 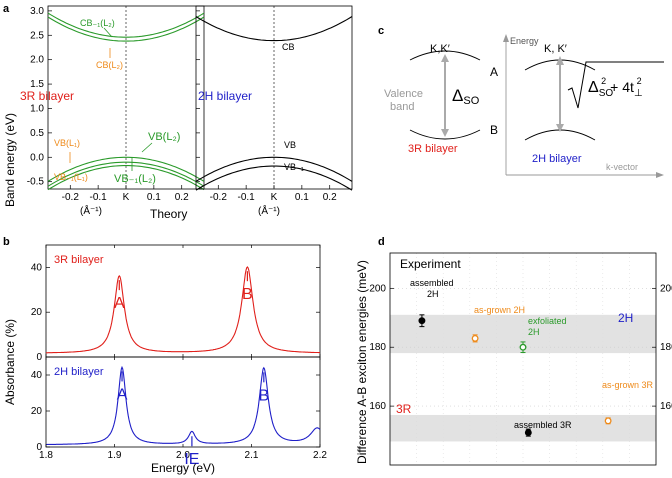 What do you see at coordinates (37, 11) in the screenshot?
I see `a-ytick-label: 3.0` at bounding box center [37, 11].